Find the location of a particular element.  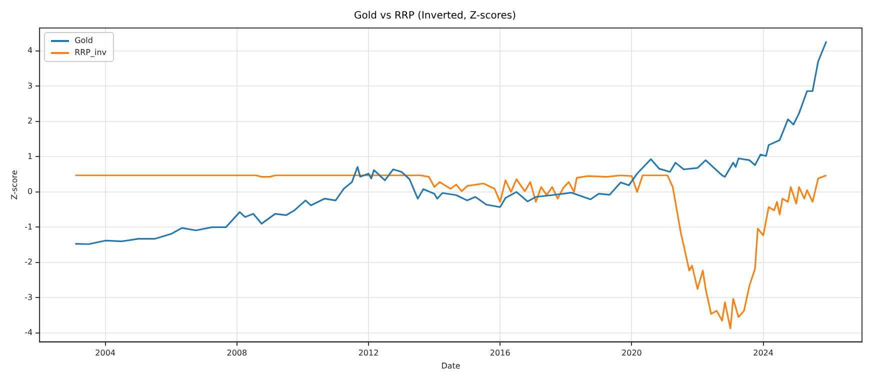

y-tick-label: 1 is located at coordinates (30, 156).